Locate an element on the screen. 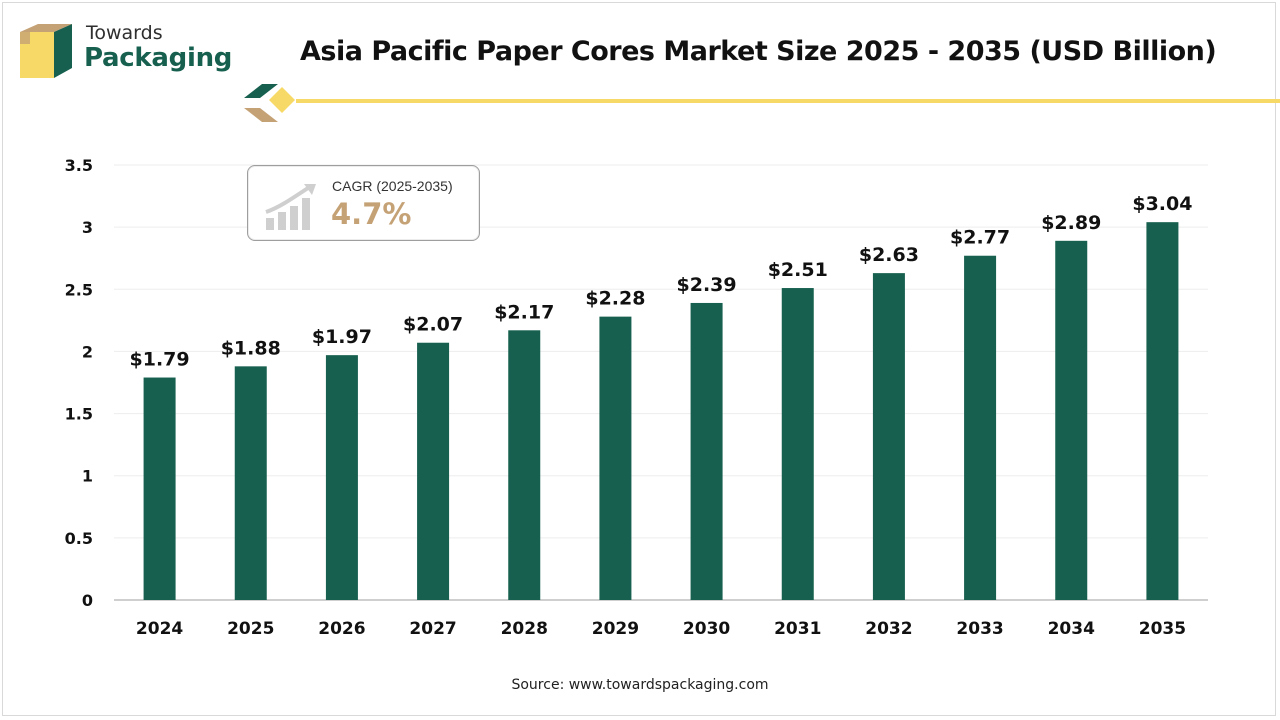  cagr-box: CAGR (2025-2035) 4.7% is located at coordinates (363, 203).